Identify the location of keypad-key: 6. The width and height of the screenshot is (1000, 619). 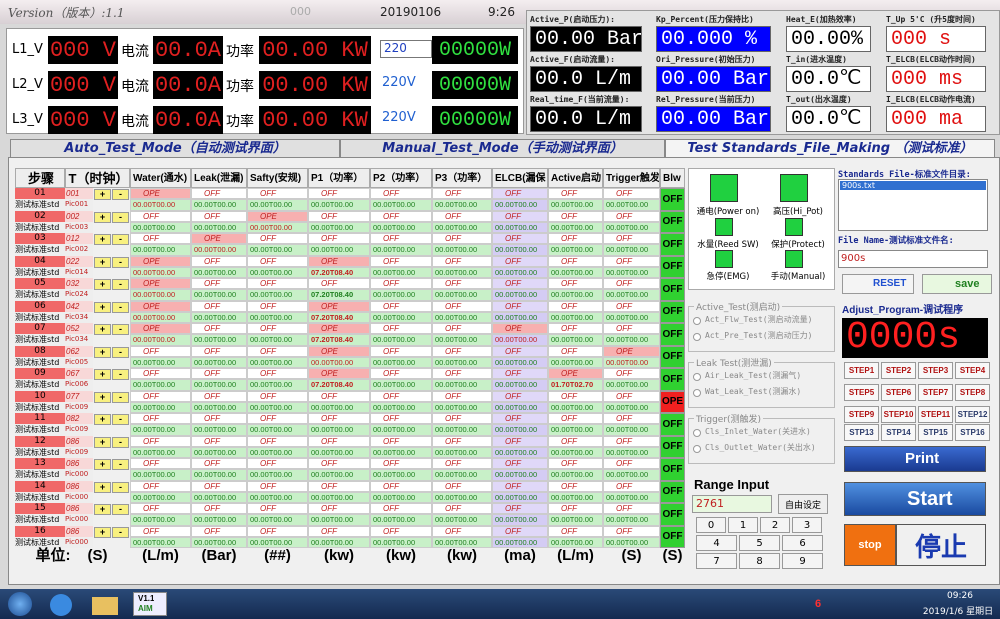
(802, 543).